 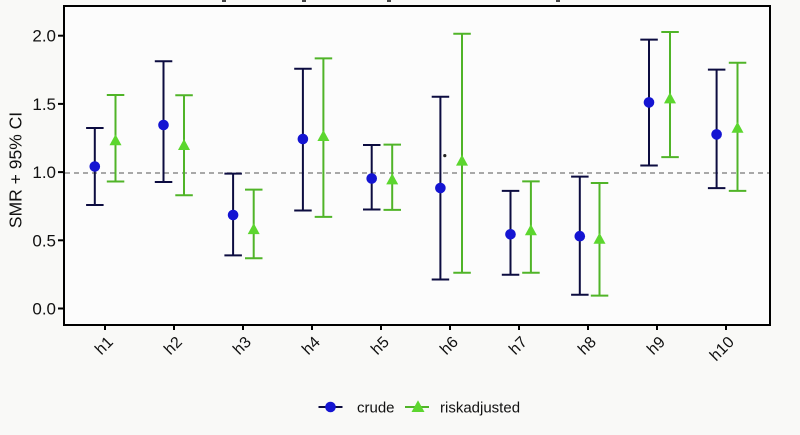 I want to click on svg-text: SMR + 95% CI, so click(x=16, y=170).